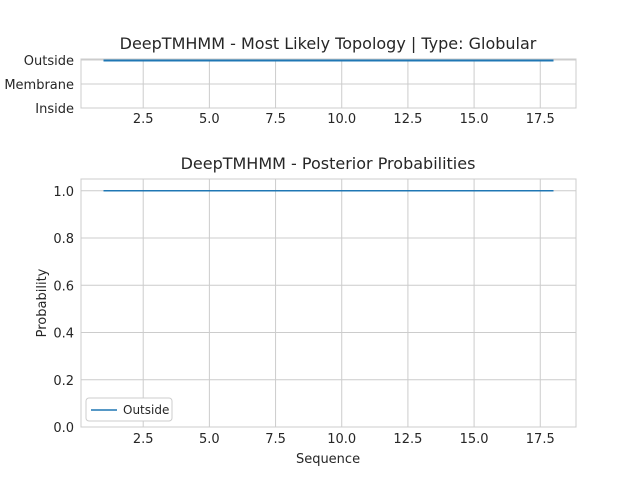  What do you see at coordinates (146, 410) in the screenshot?
I see `legend-label: Outside` at bounding box center [146, 410].